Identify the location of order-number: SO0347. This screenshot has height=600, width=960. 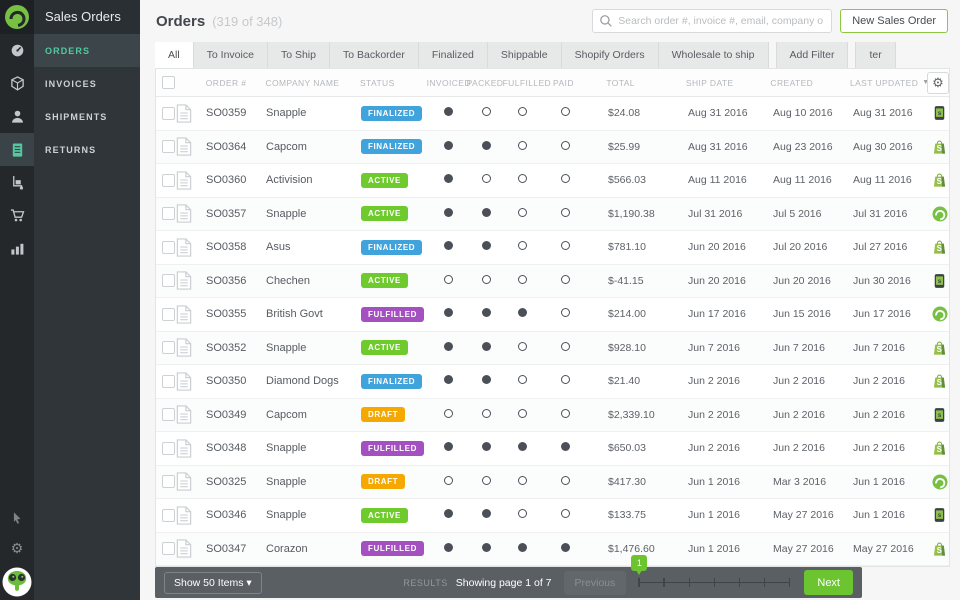
(226, 548).